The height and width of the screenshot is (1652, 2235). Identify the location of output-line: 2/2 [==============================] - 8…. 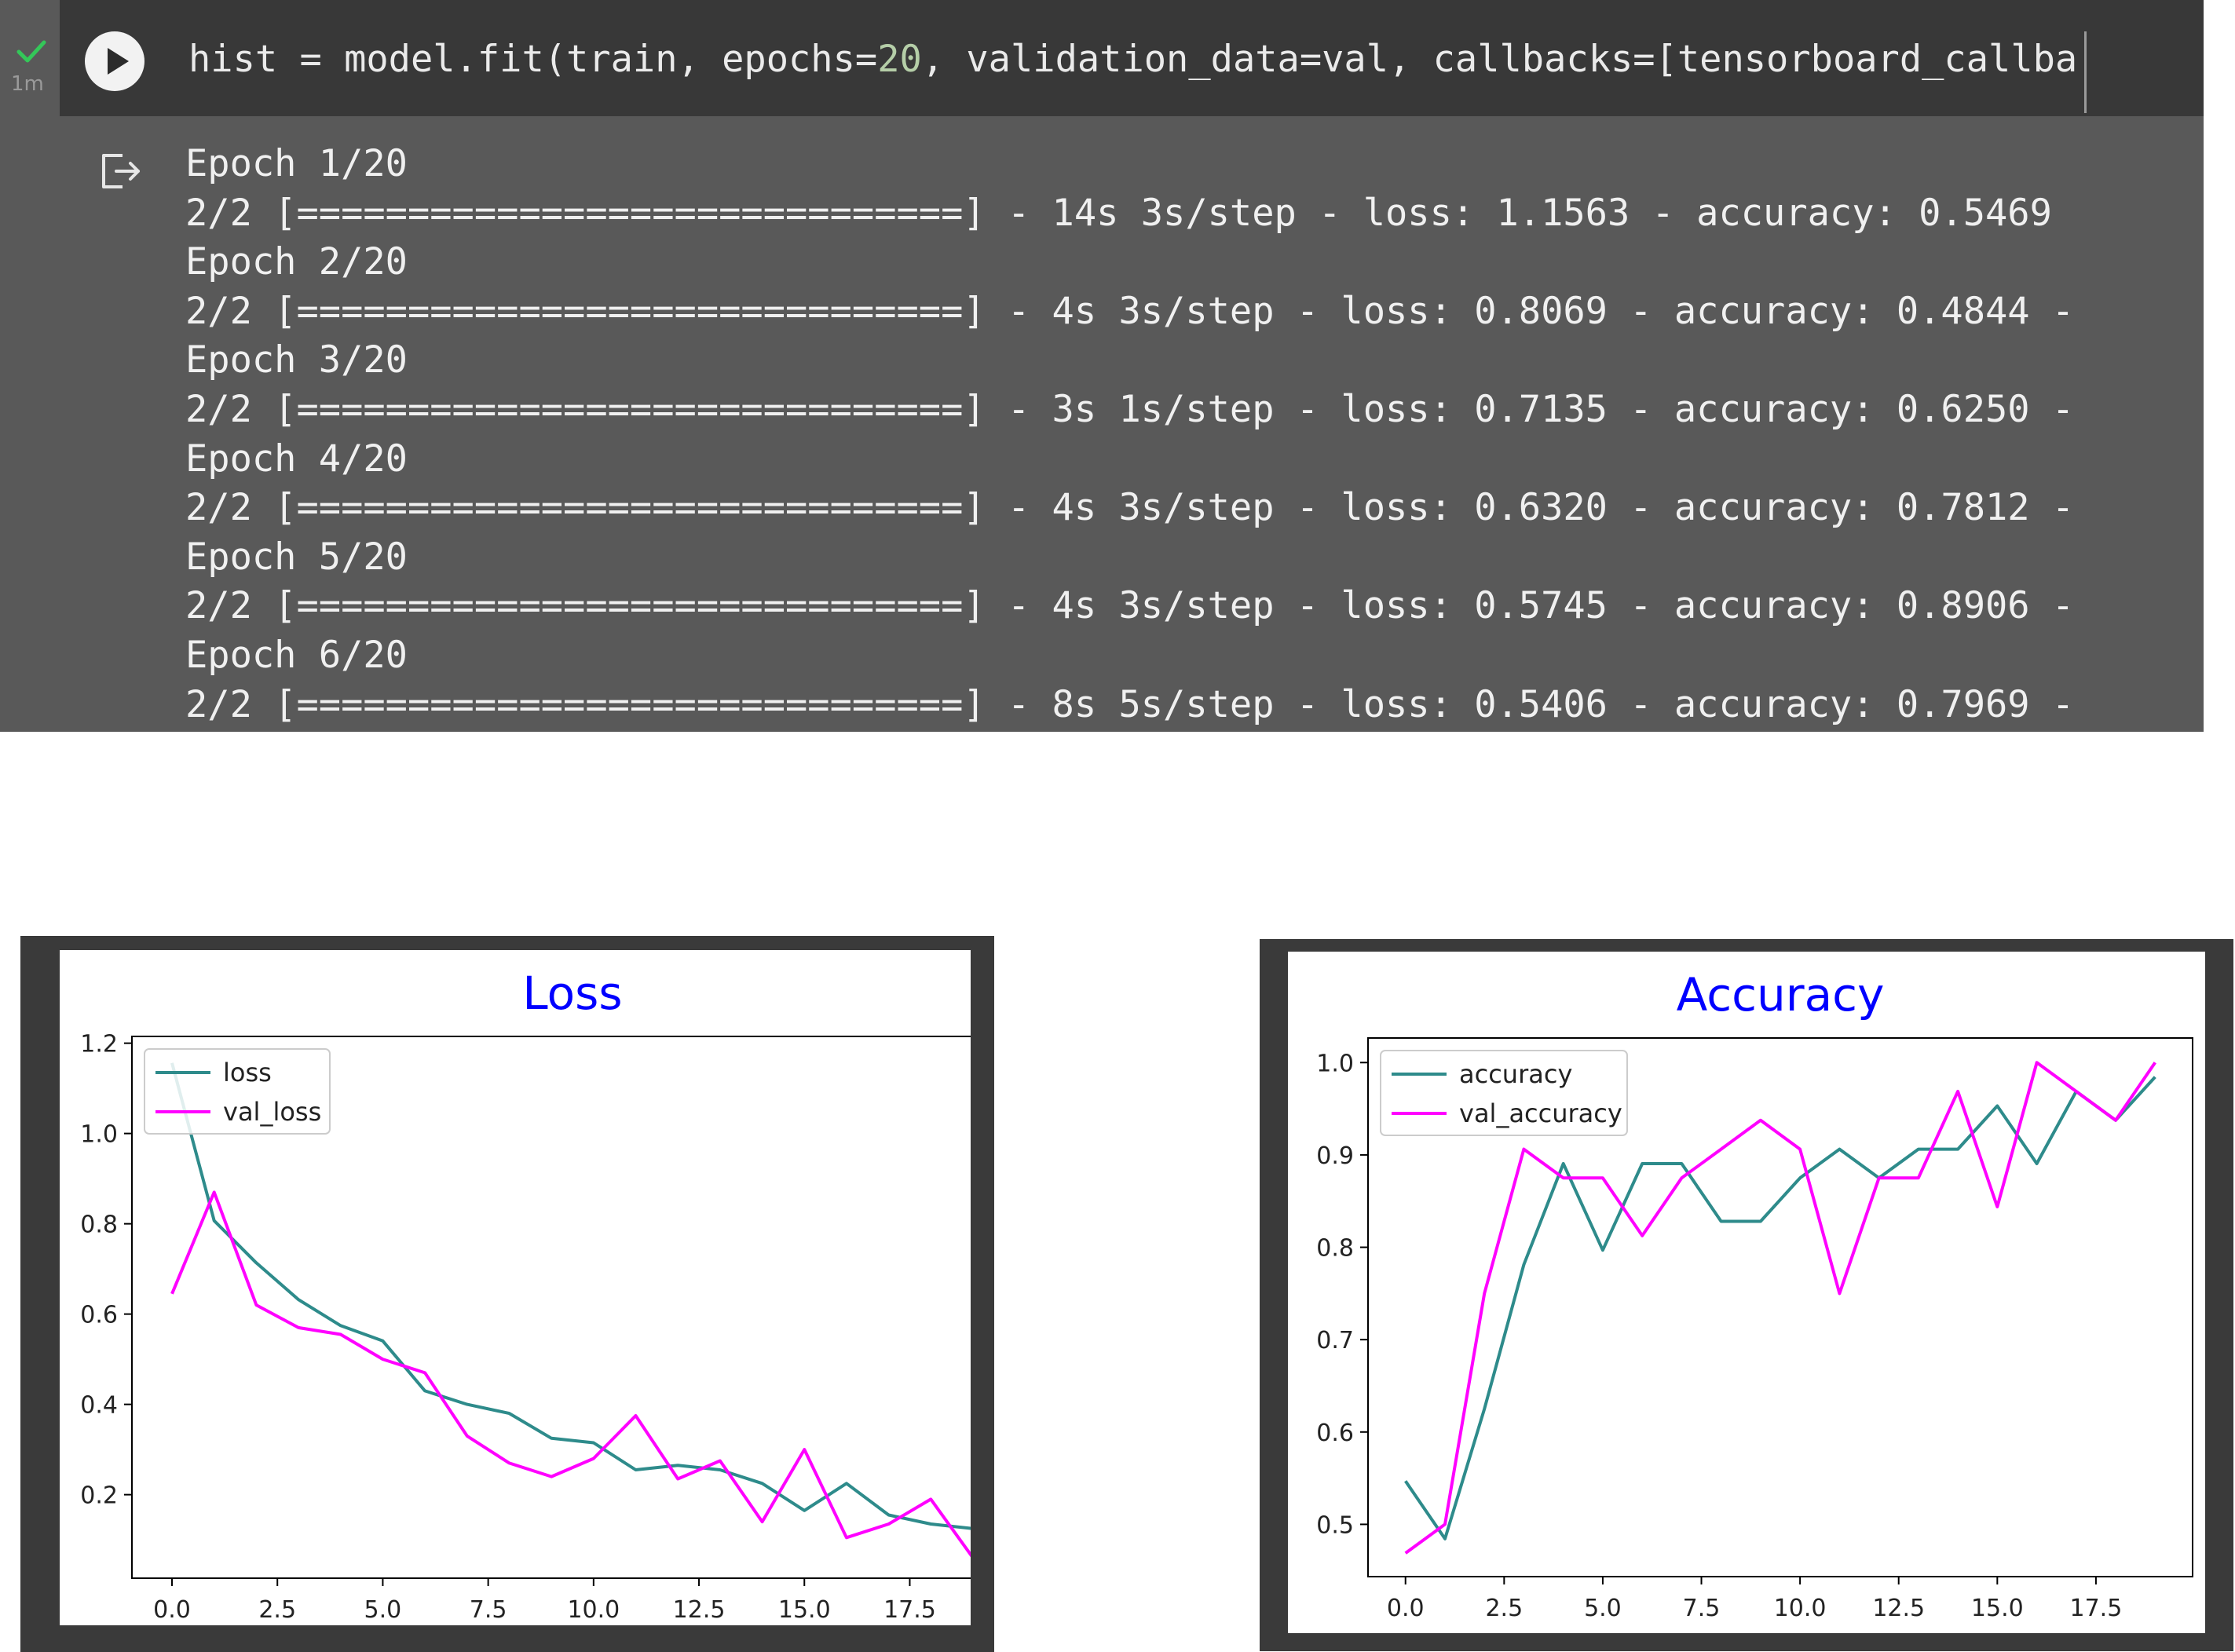
(1130, 704).